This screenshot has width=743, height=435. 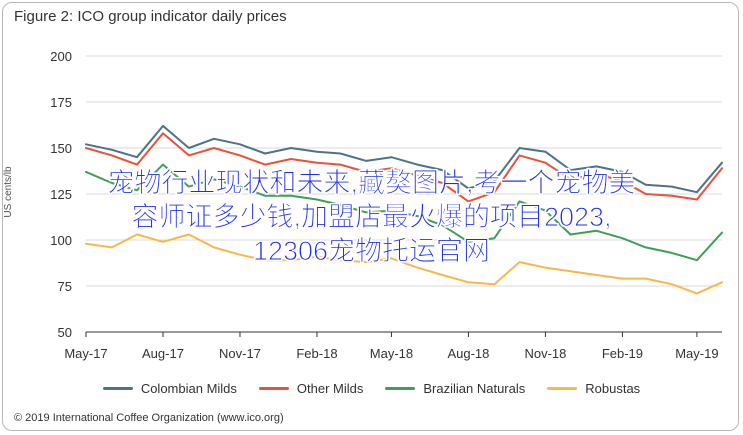 I want to click on x-tick-label: May-19, so click(x=696, y=353).